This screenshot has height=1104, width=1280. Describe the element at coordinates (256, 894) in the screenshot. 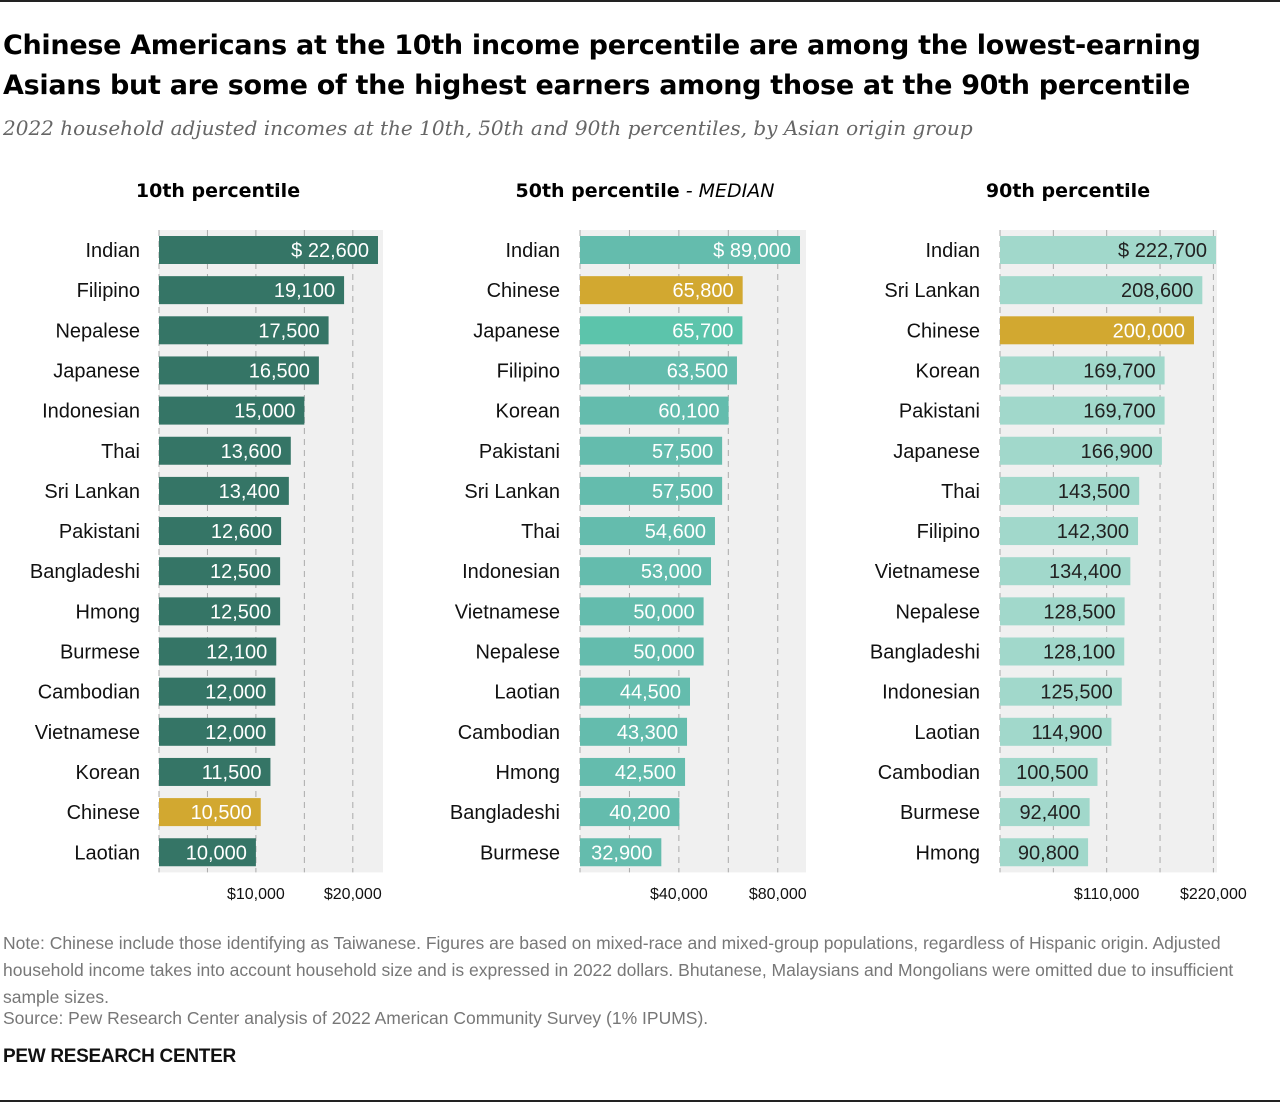

I see `x-tick-label: $10,000` at that location.